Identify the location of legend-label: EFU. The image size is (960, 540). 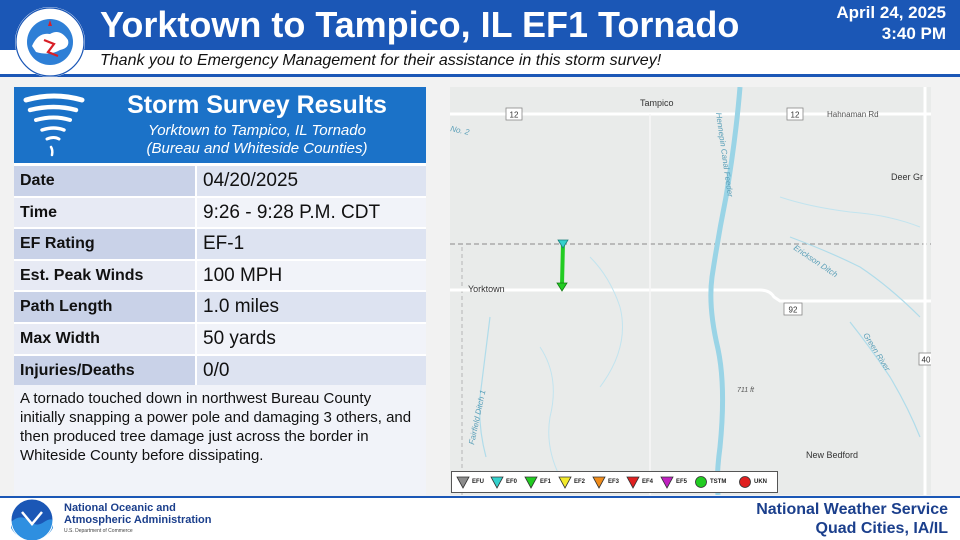
(478, 482).